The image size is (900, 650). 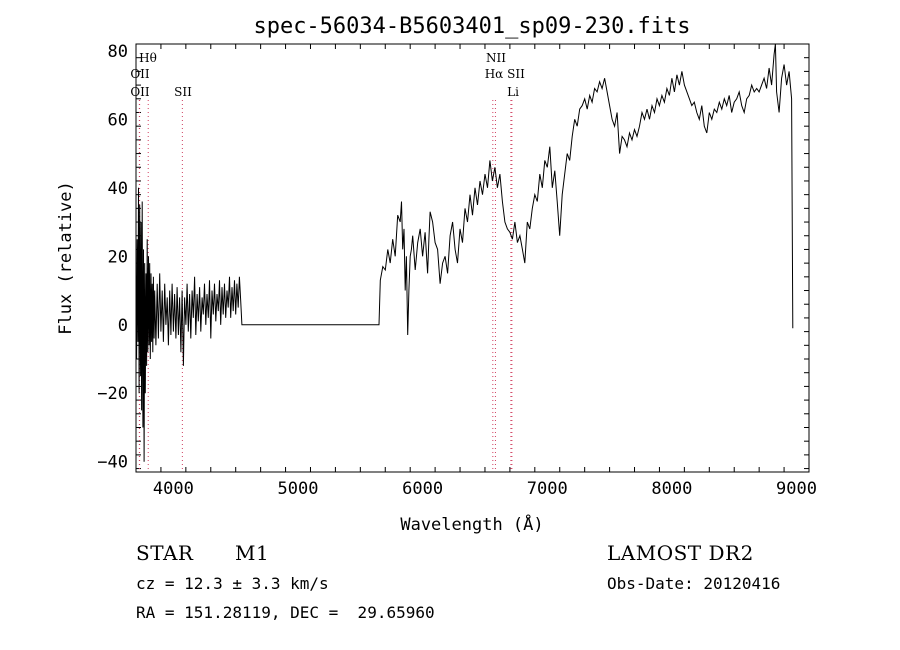 What do you see at coordinates (471, 524) in the screenshot?
I see `x-axis-label: Wavelength (Å)` at bounding box center [471, 524].